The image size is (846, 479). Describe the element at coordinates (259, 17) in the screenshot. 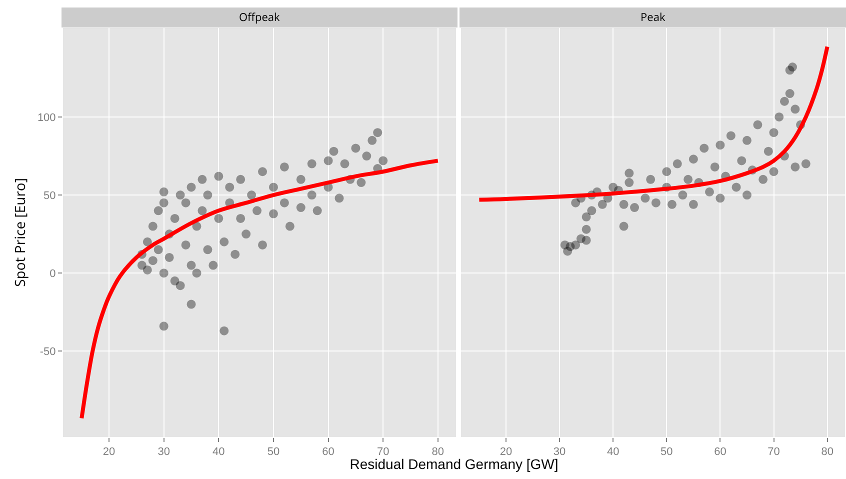

I see `chart-title: Offpeak` at that location.